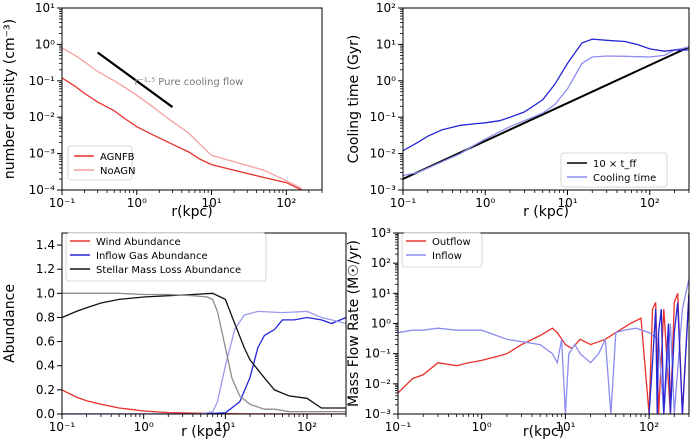  I want to click on legend-label: NoAGN, so click(118, 171).